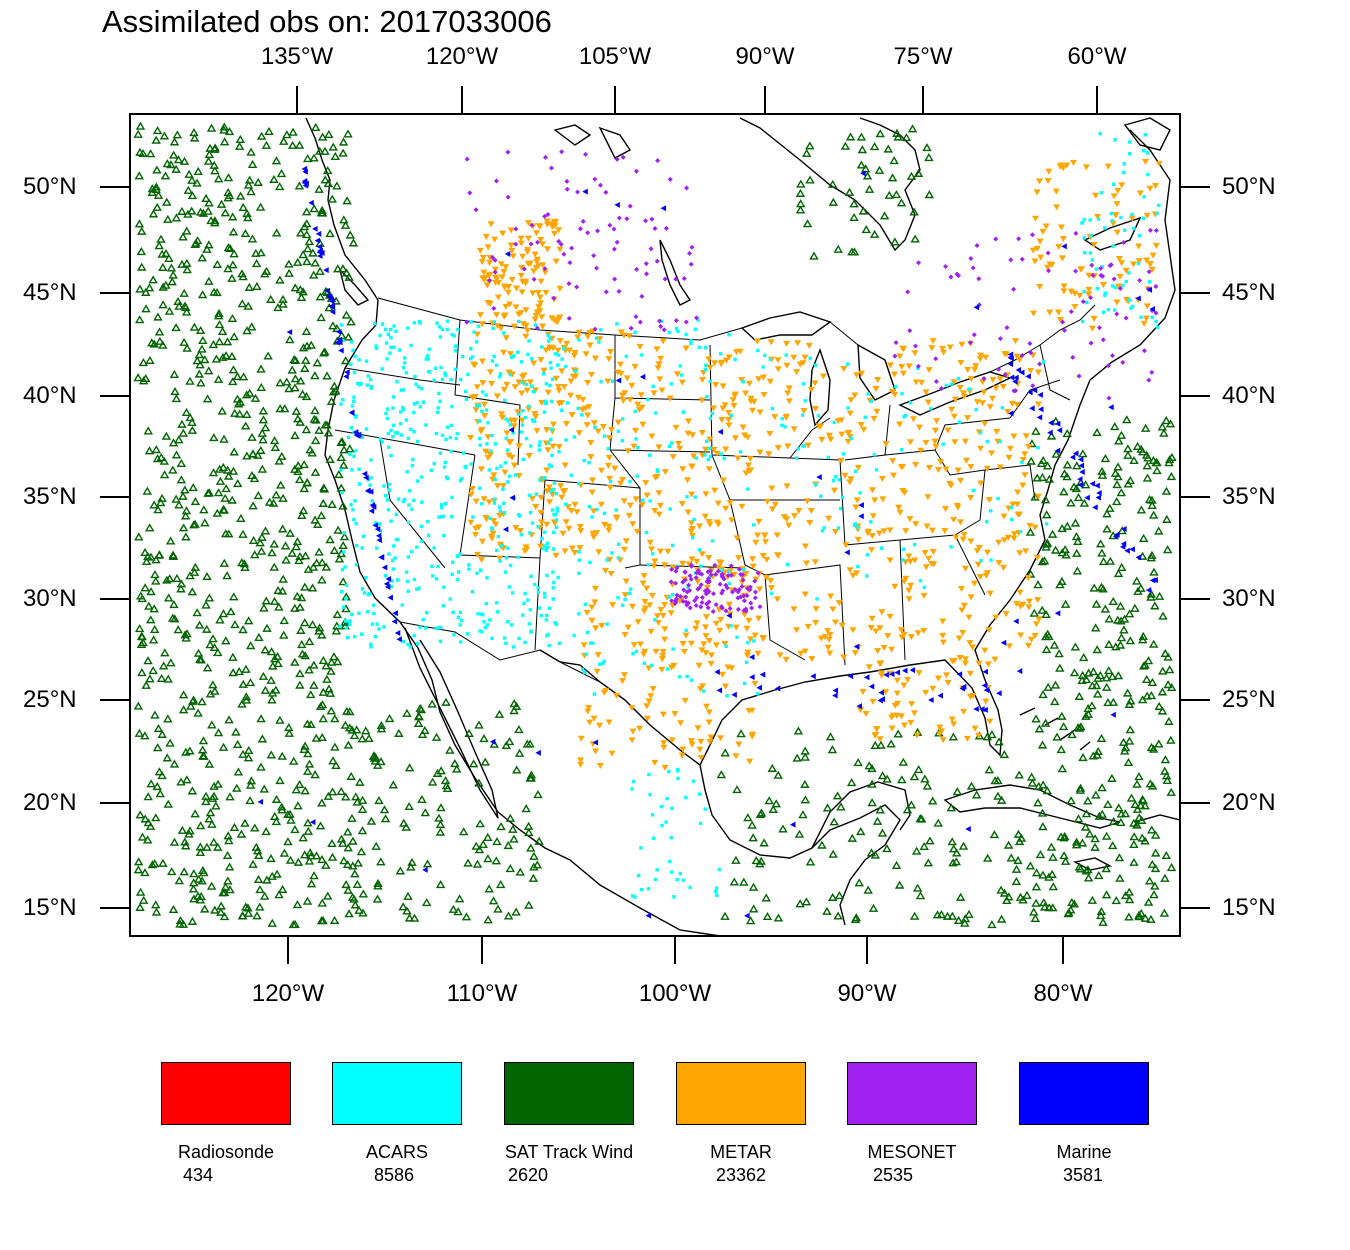 The height and width of the screenshot is (1250, 1350). What do you see at coordinates (50, 186) in the screenshot?
I see `left-lat-label-50n: 50°N` at bounding box center [50, 186].